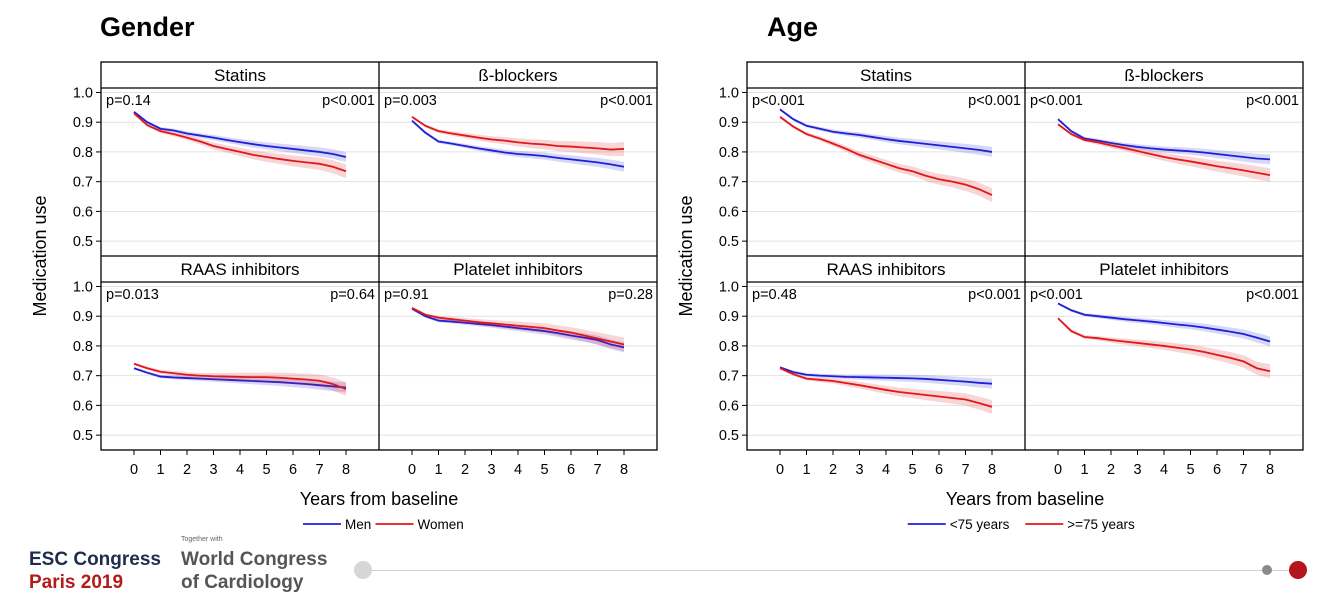  I want to click on timeline-end-dot, so click(1298, 570).